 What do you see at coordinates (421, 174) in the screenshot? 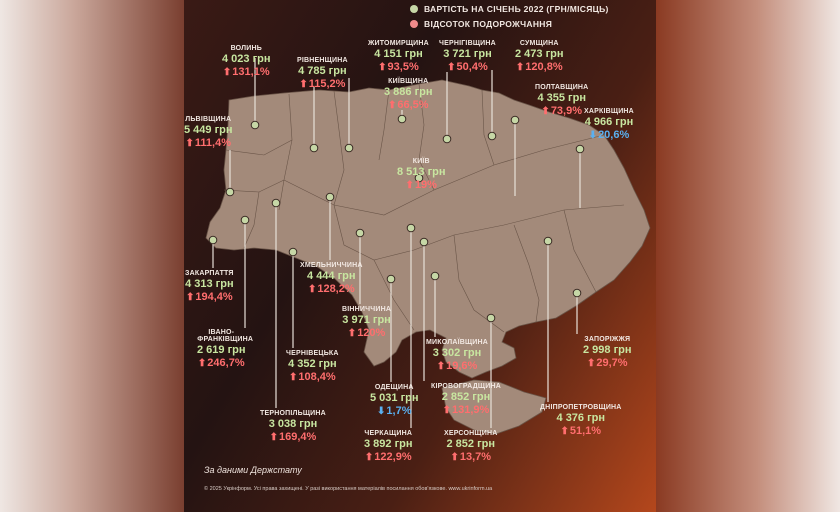
I see `region-label-kyiv: КИЇВ 8 513 грн ⬆19%` at bounding box center [421, 174].